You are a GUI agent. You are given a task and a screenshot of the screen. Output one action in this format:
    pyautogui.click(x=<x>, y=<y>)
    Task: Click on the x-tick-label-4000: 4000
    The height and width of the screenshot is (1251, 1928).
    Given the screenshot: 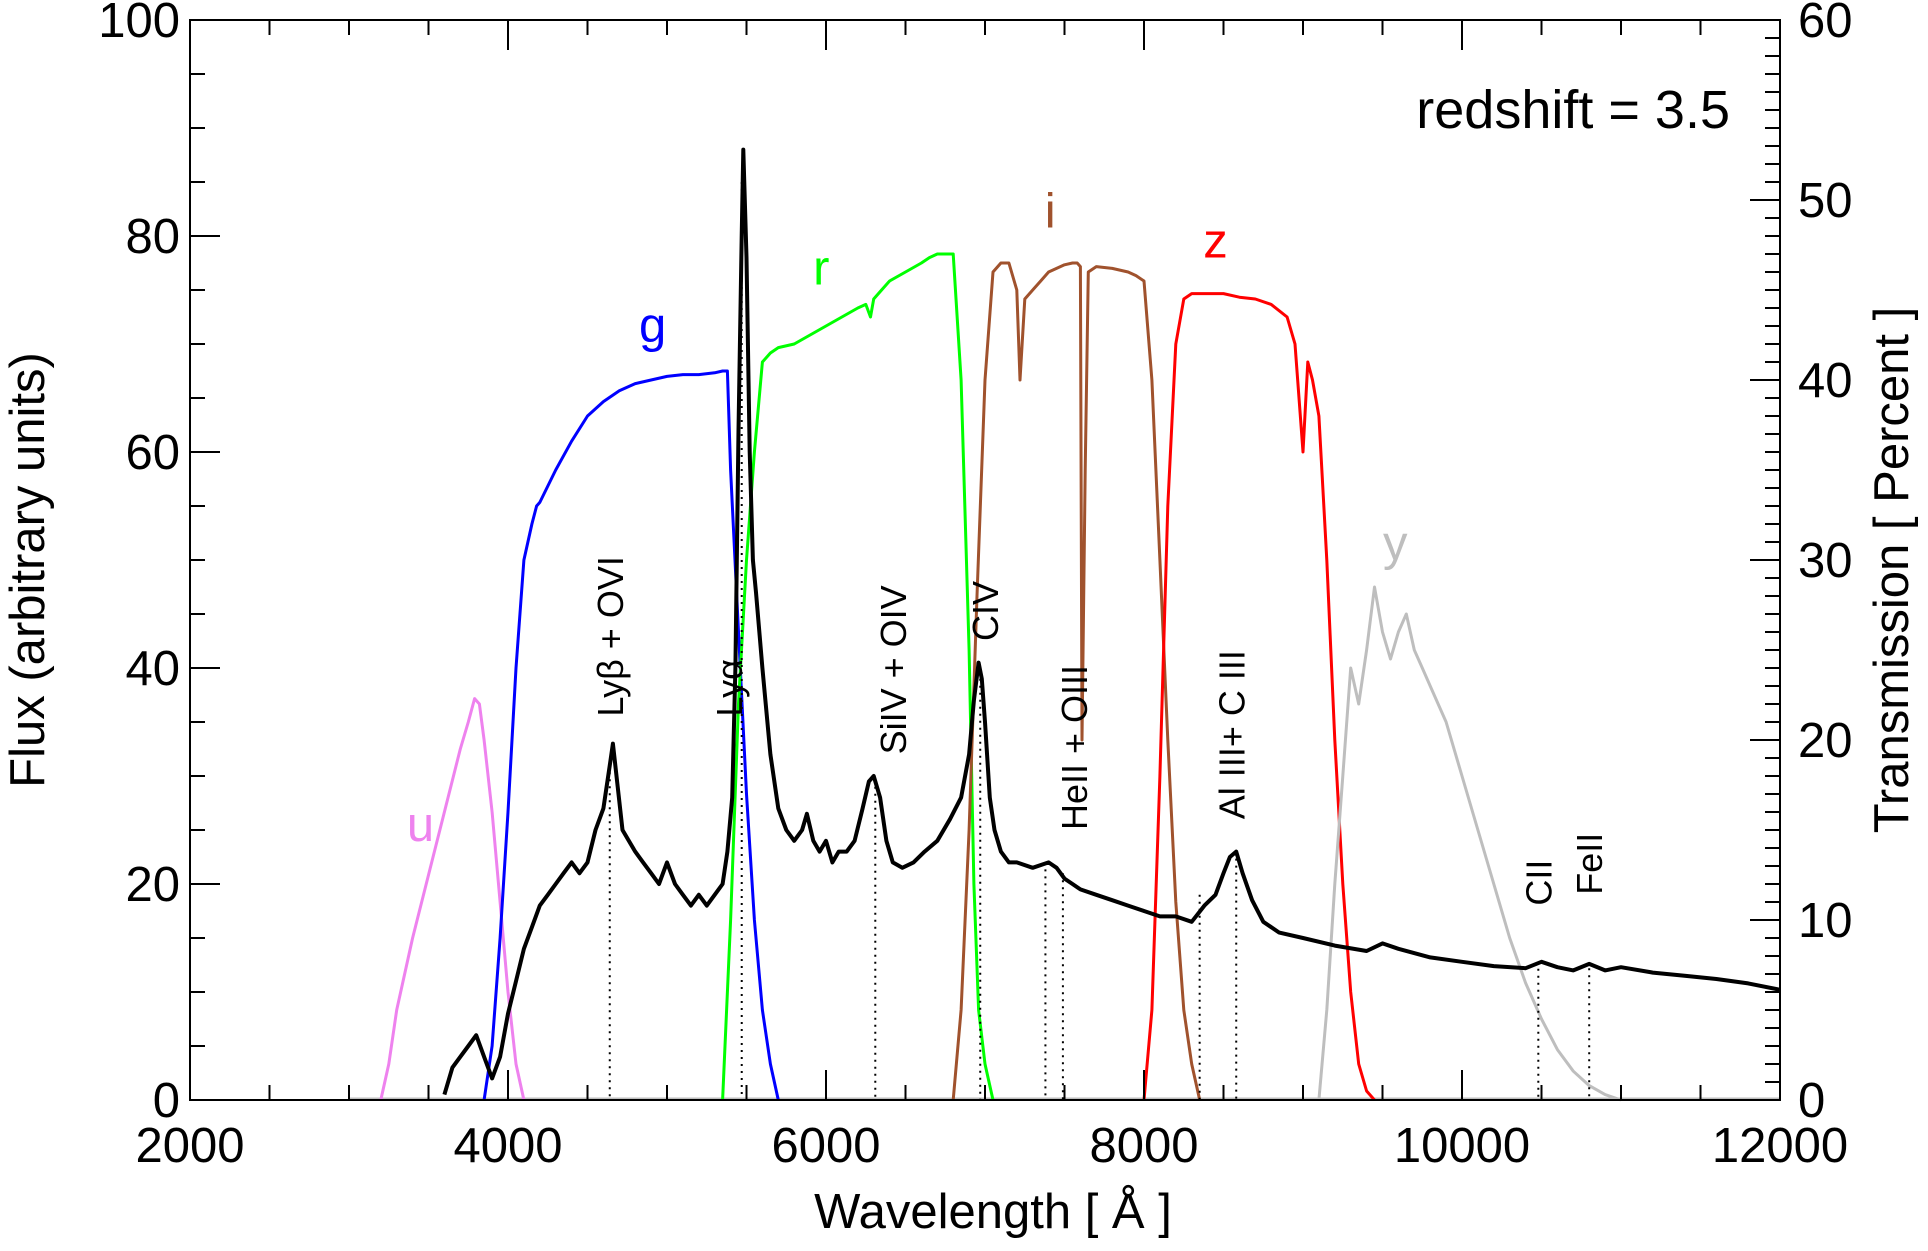 What is the action you would take?
    pyautogui.click(x=507, y=1146)
    